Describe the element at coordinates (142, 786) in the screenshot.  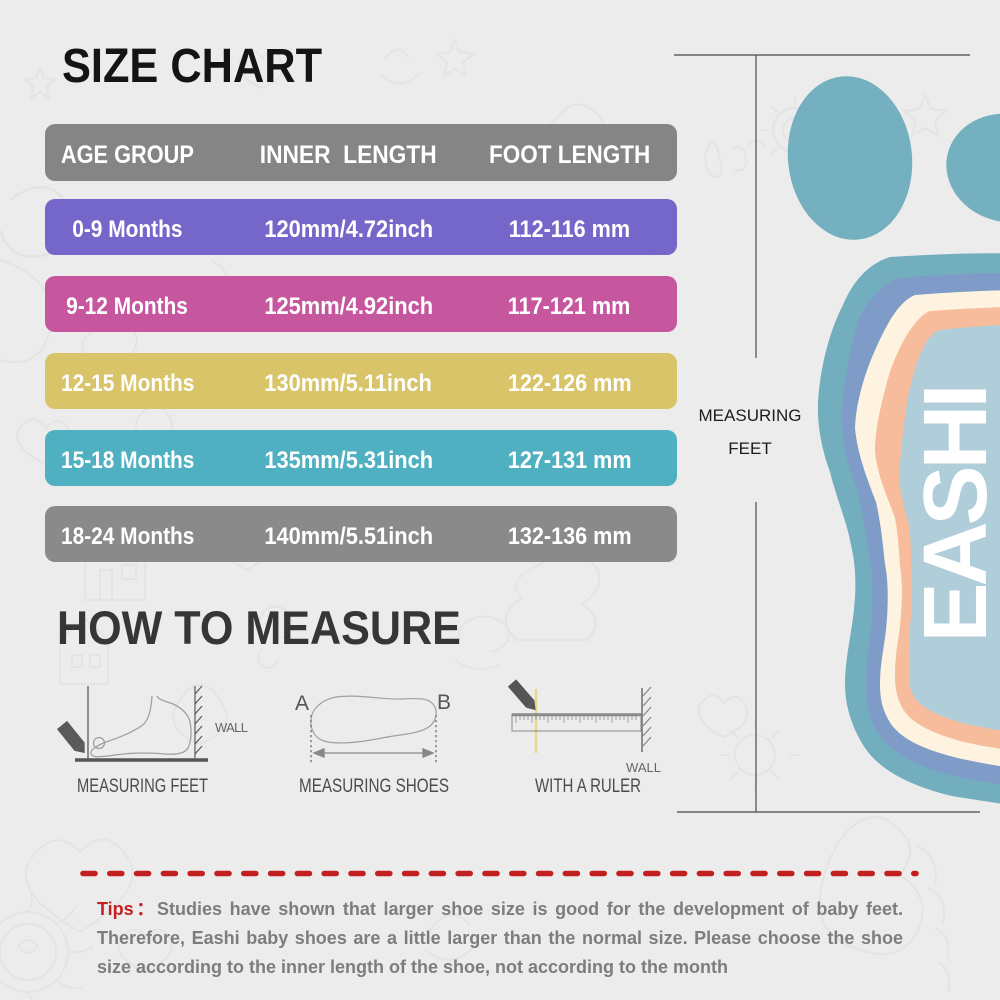
I see `svg-text: MEASURING FEET` at that location.